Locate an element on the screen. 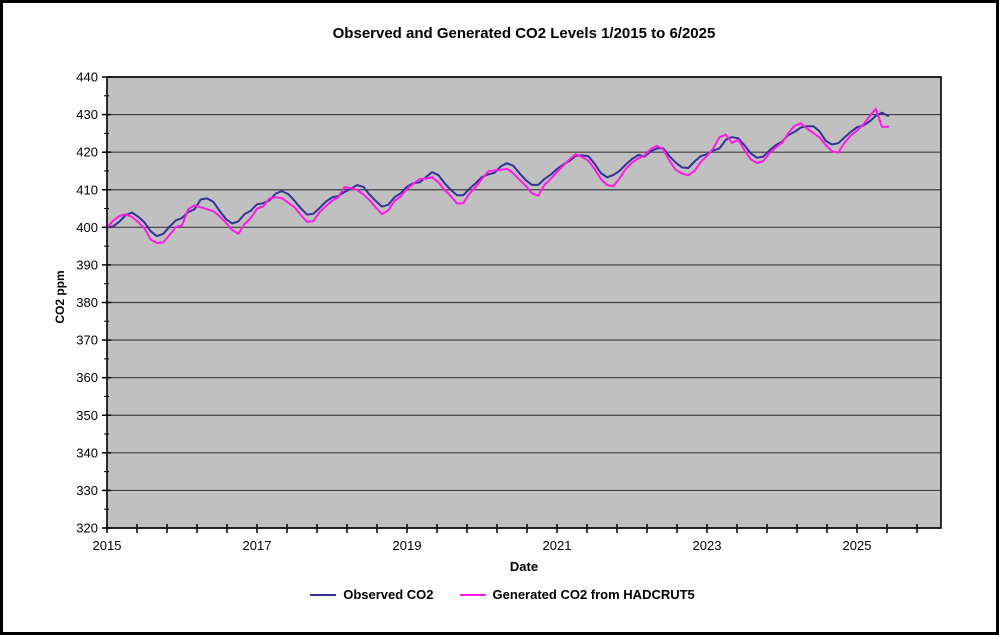 The height and width of the screenshot is (635, 999). x-tick-label: 2023 is located at coordinates (707, 545).